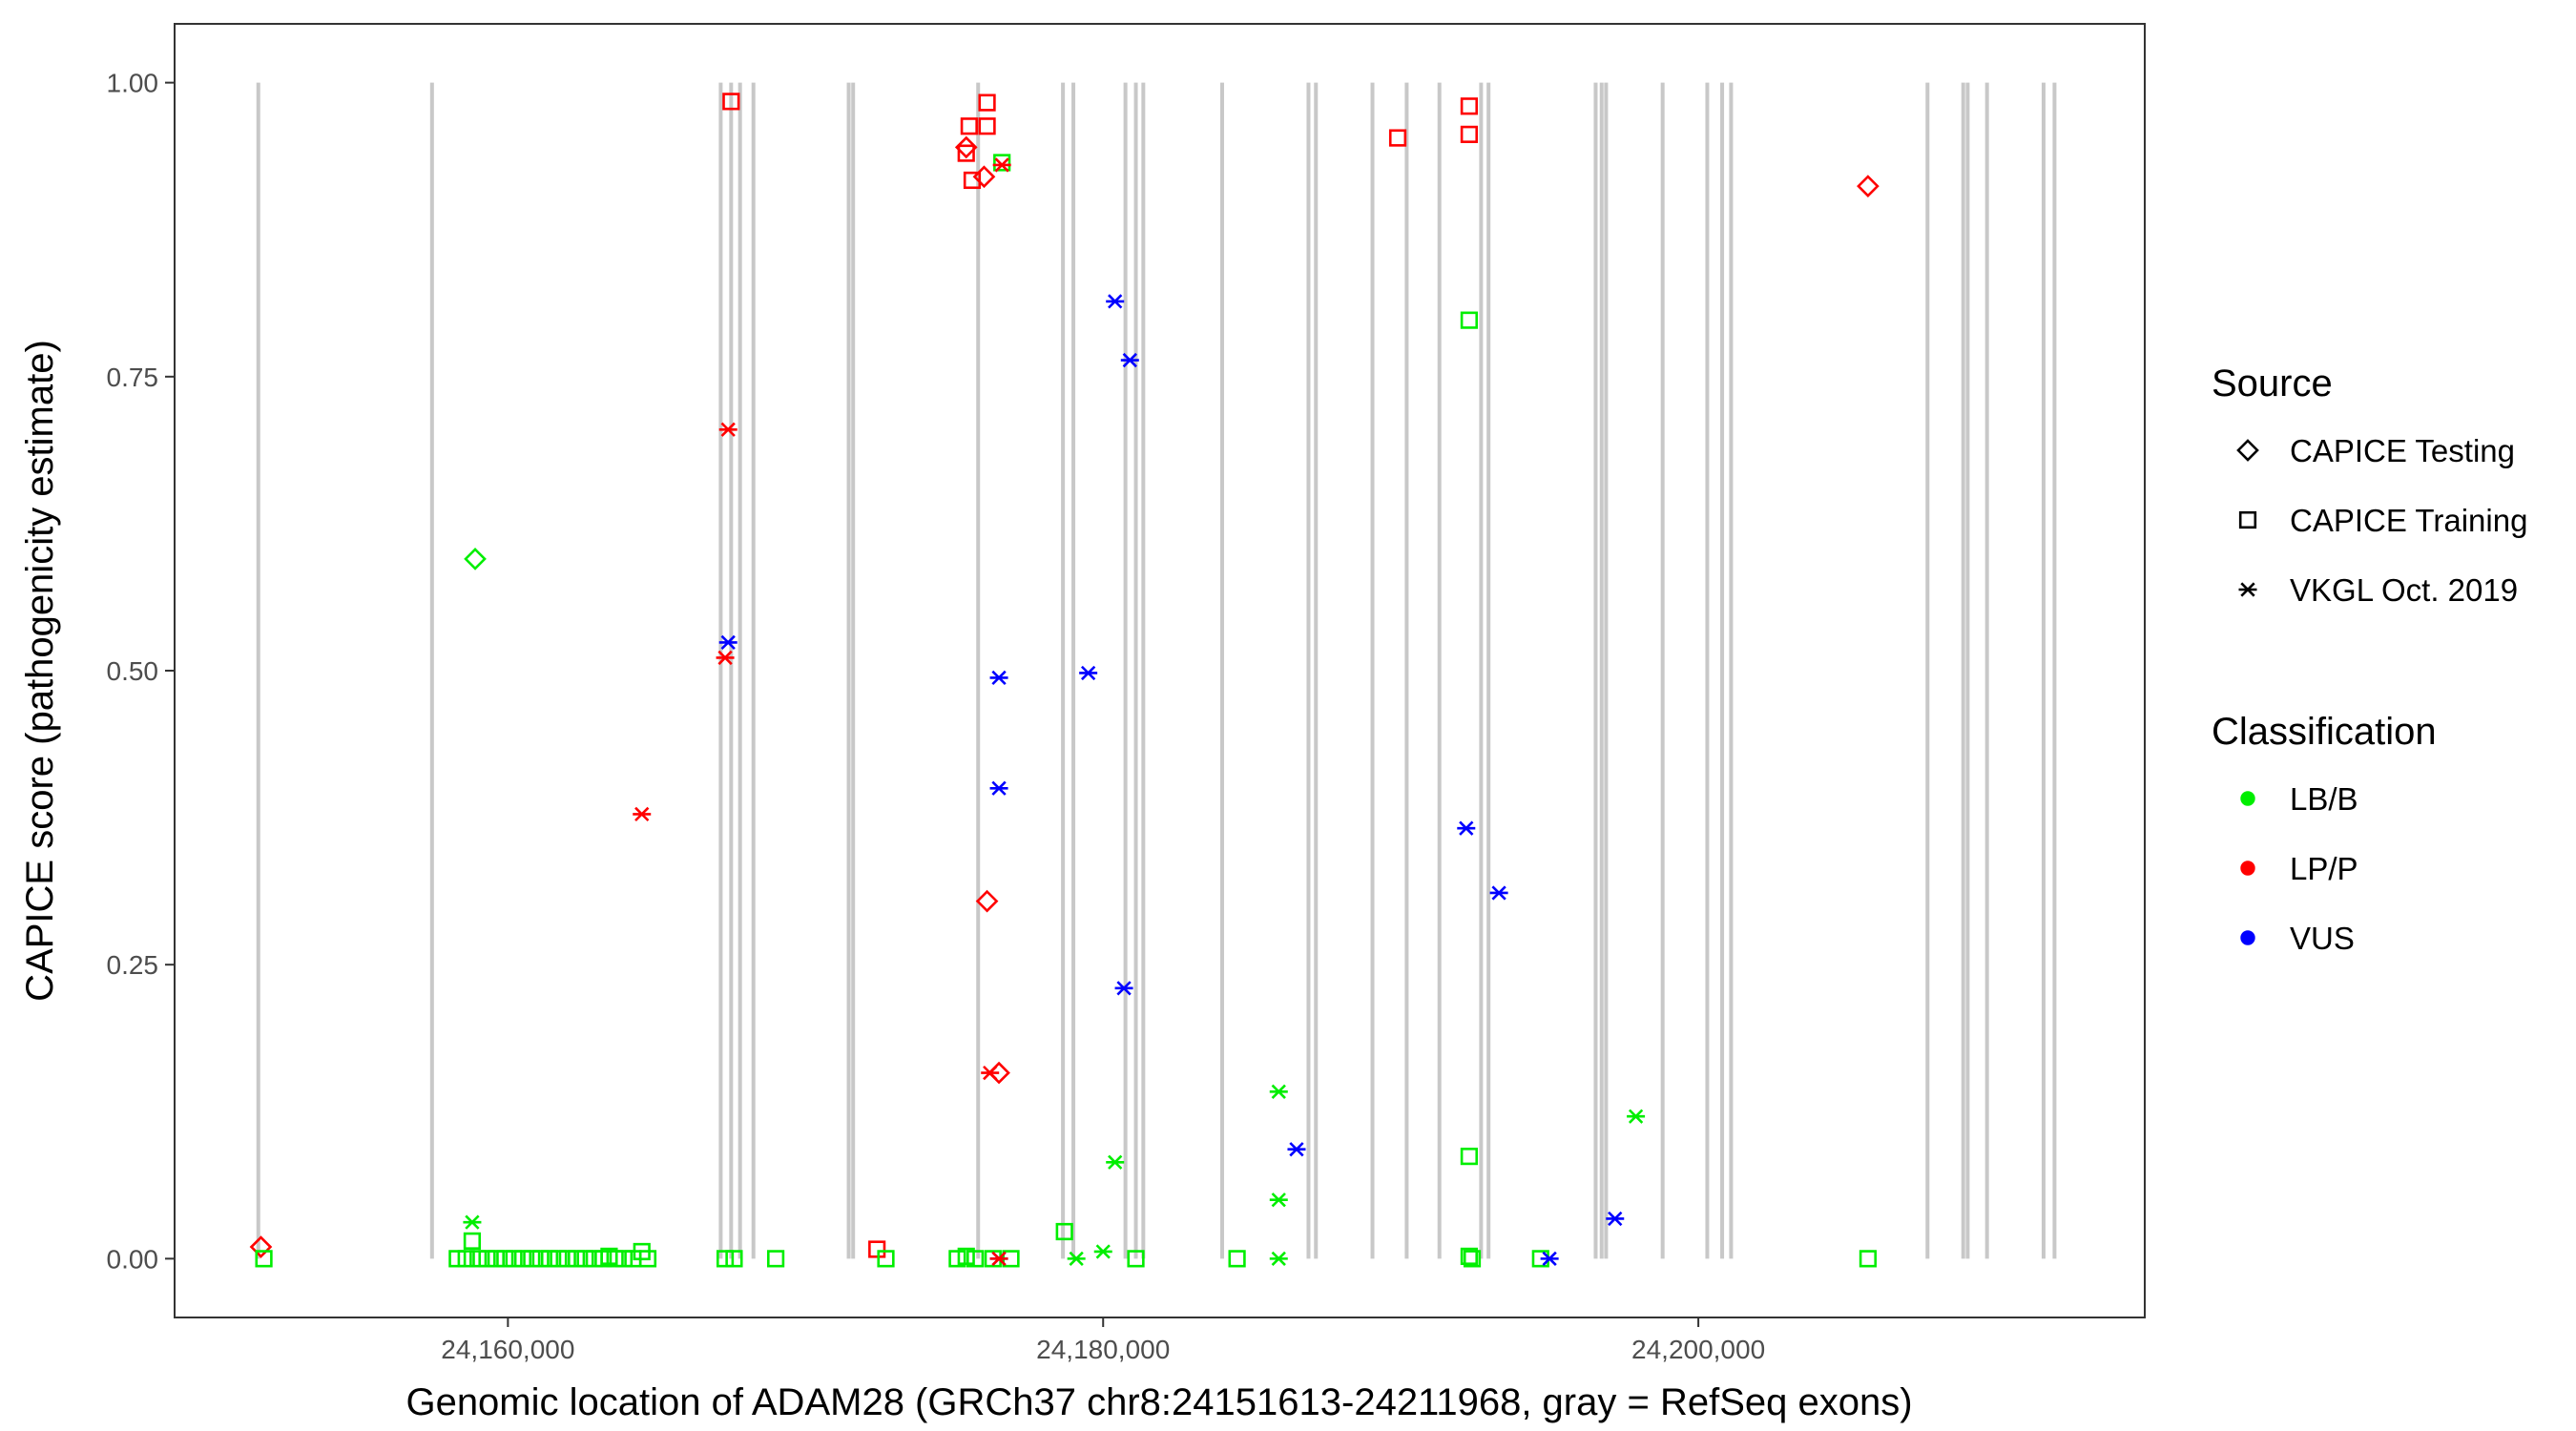 The width and height of the screenshot is (2576, 1431). I want to click on legend-label: CAPICE Training, so click(2408, 520).